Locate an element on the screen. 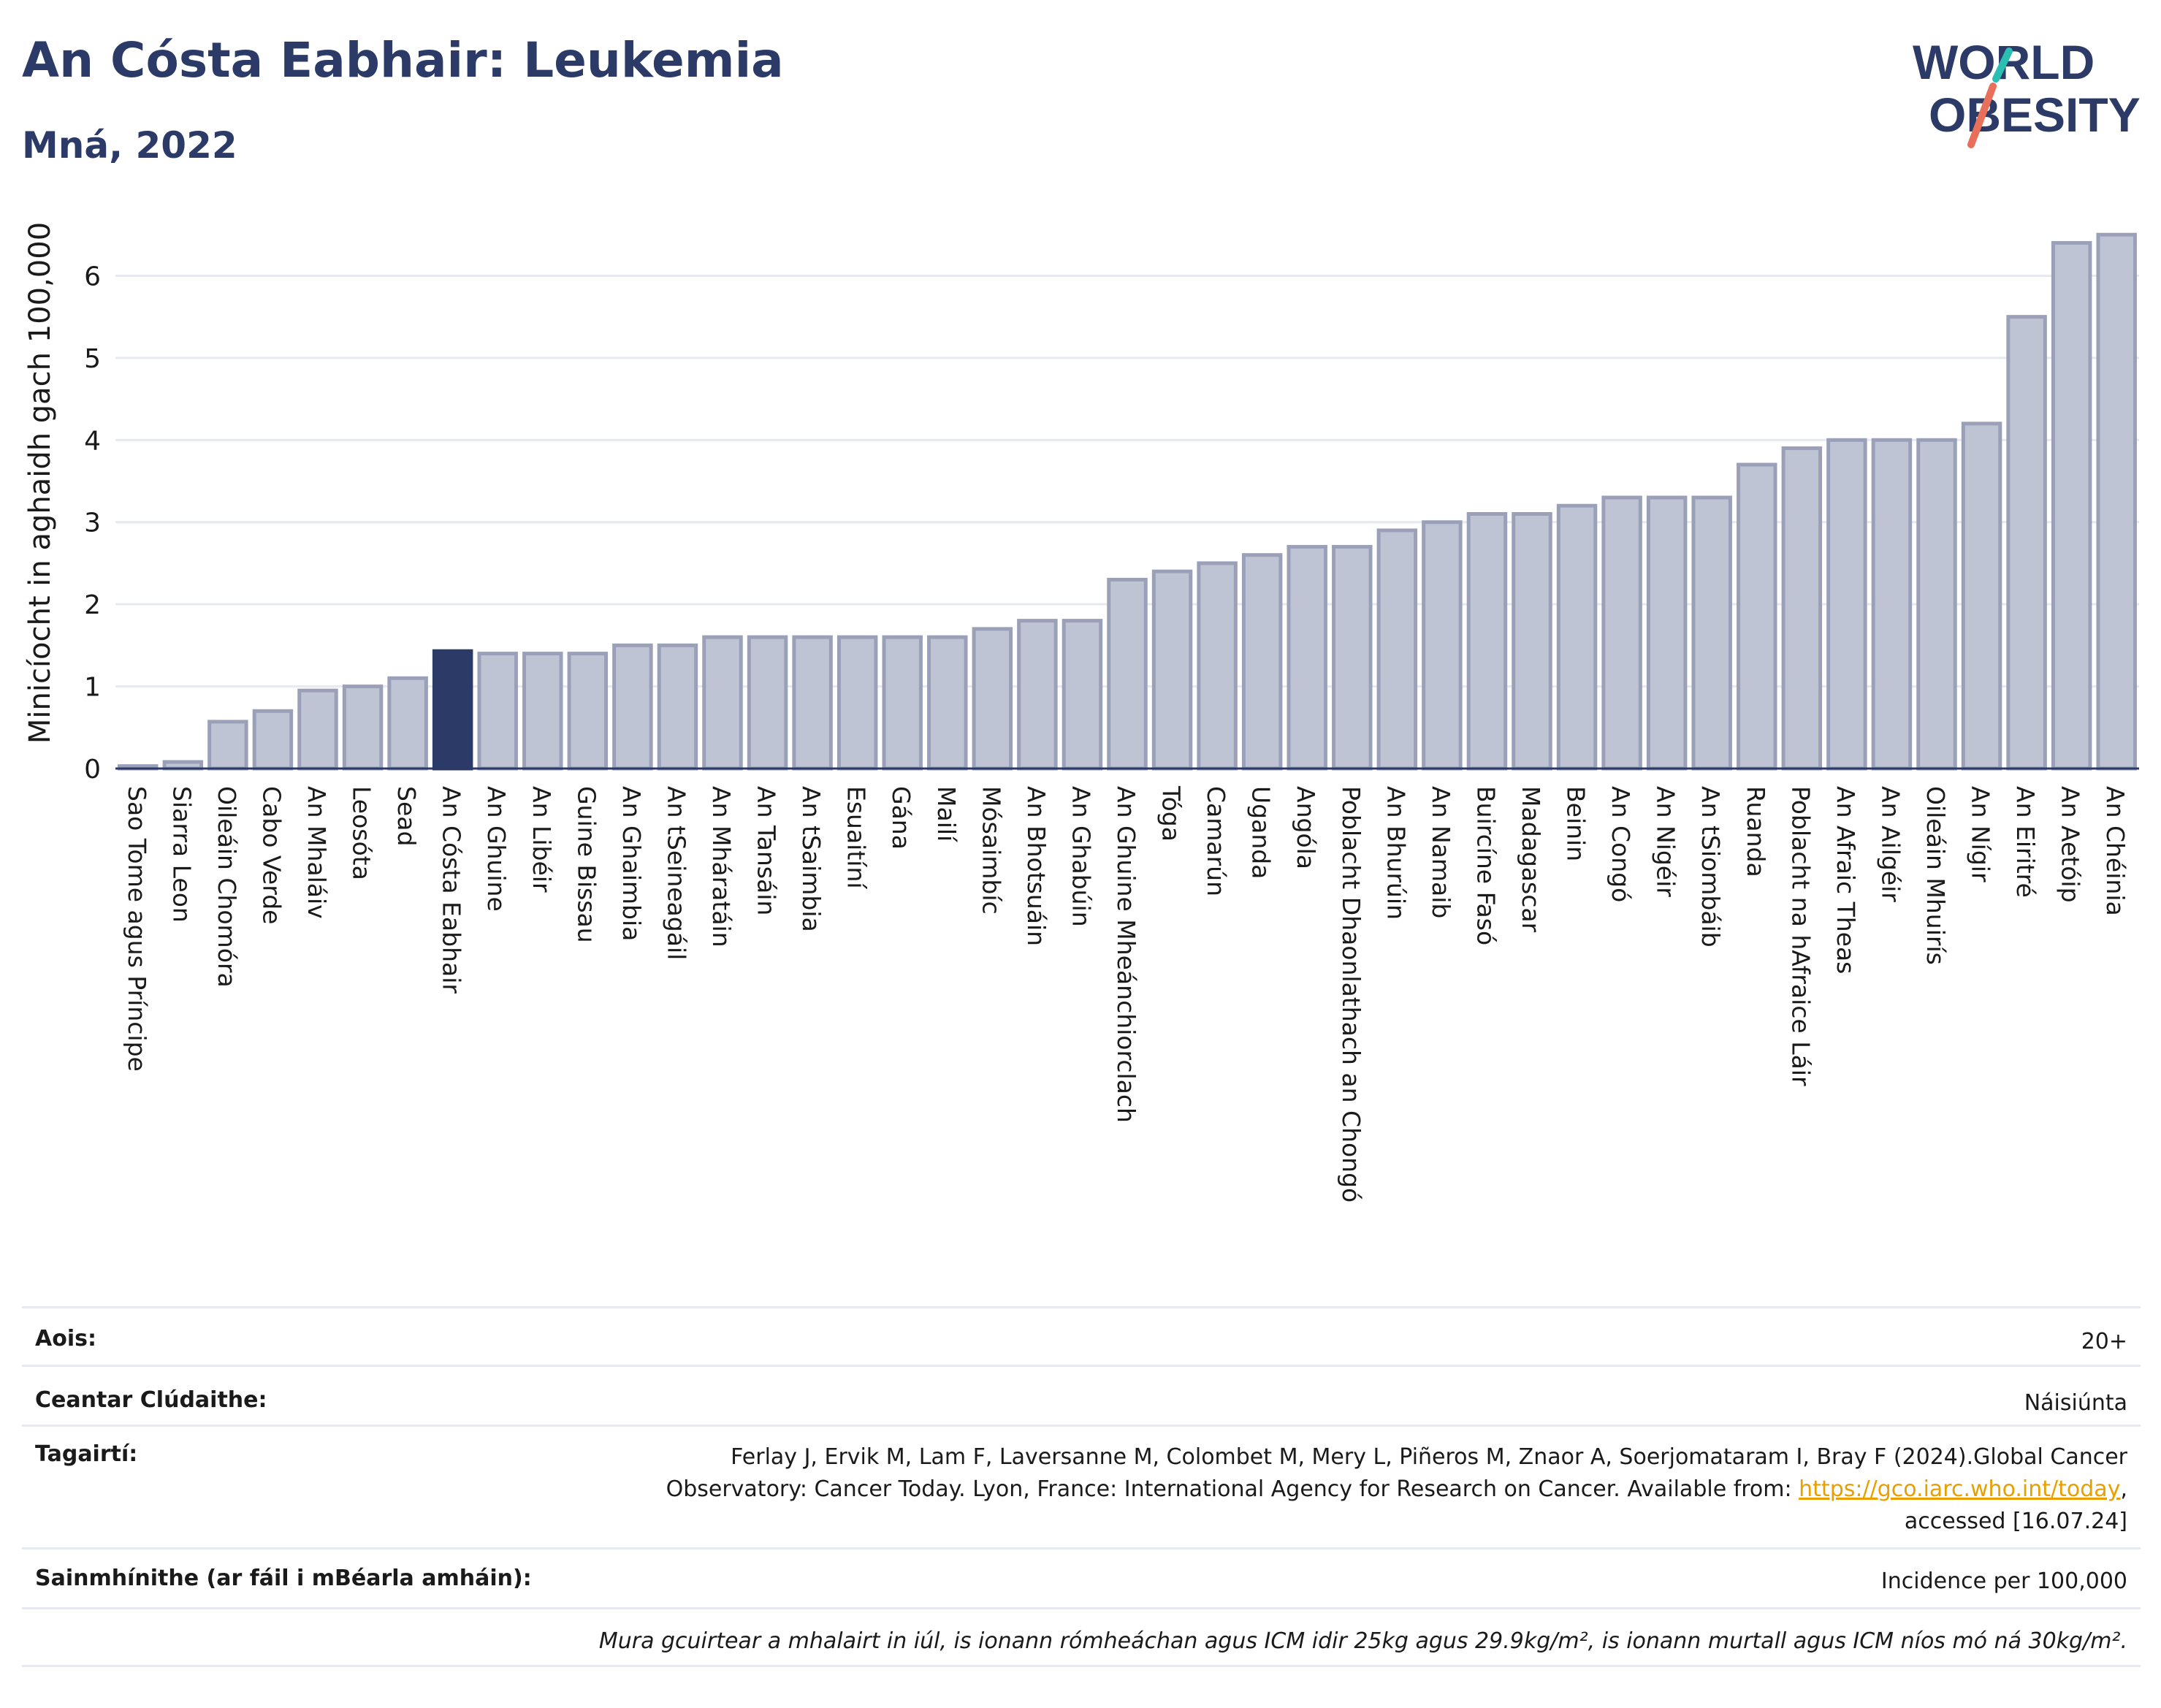  age-value: 20+ is located at coordinates (2104, 1341).